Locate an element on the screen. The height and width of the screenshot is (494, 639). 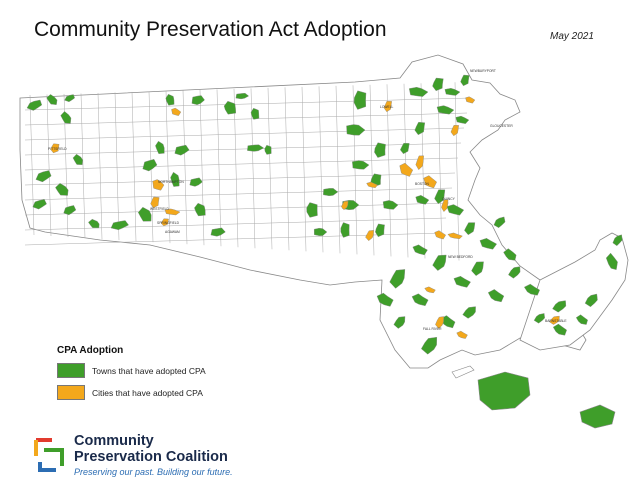
region-label: SPRINGFIELD is located at coordinates (168, 223).